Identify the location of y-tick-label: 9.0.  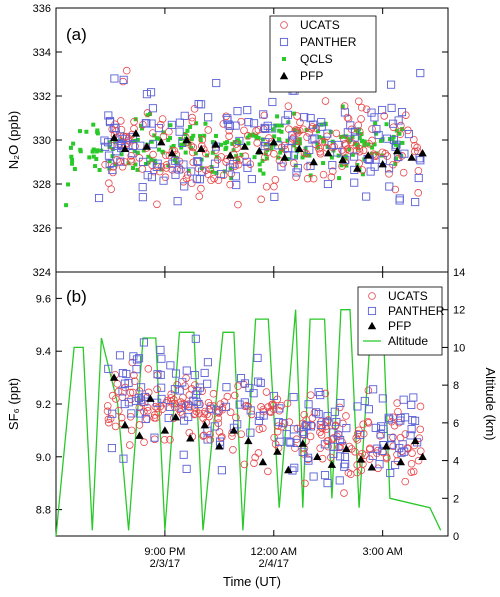
(43, 458).